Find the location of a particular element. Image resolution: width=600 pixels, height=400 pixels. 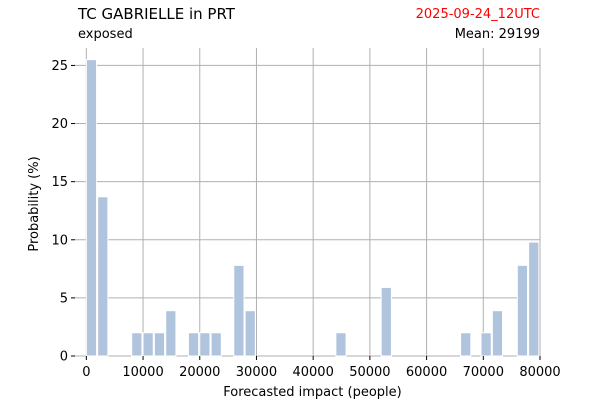

x-tick-label: 80000 is located at coordinates (539, 372).